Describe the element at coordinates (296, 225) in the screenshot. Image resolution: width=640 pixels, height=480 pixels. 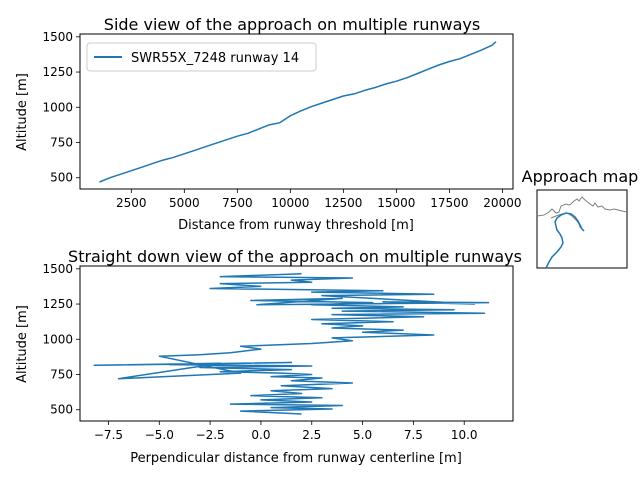
I see `side-view-xlabel: Distance from runway threshold [m]` at that location.